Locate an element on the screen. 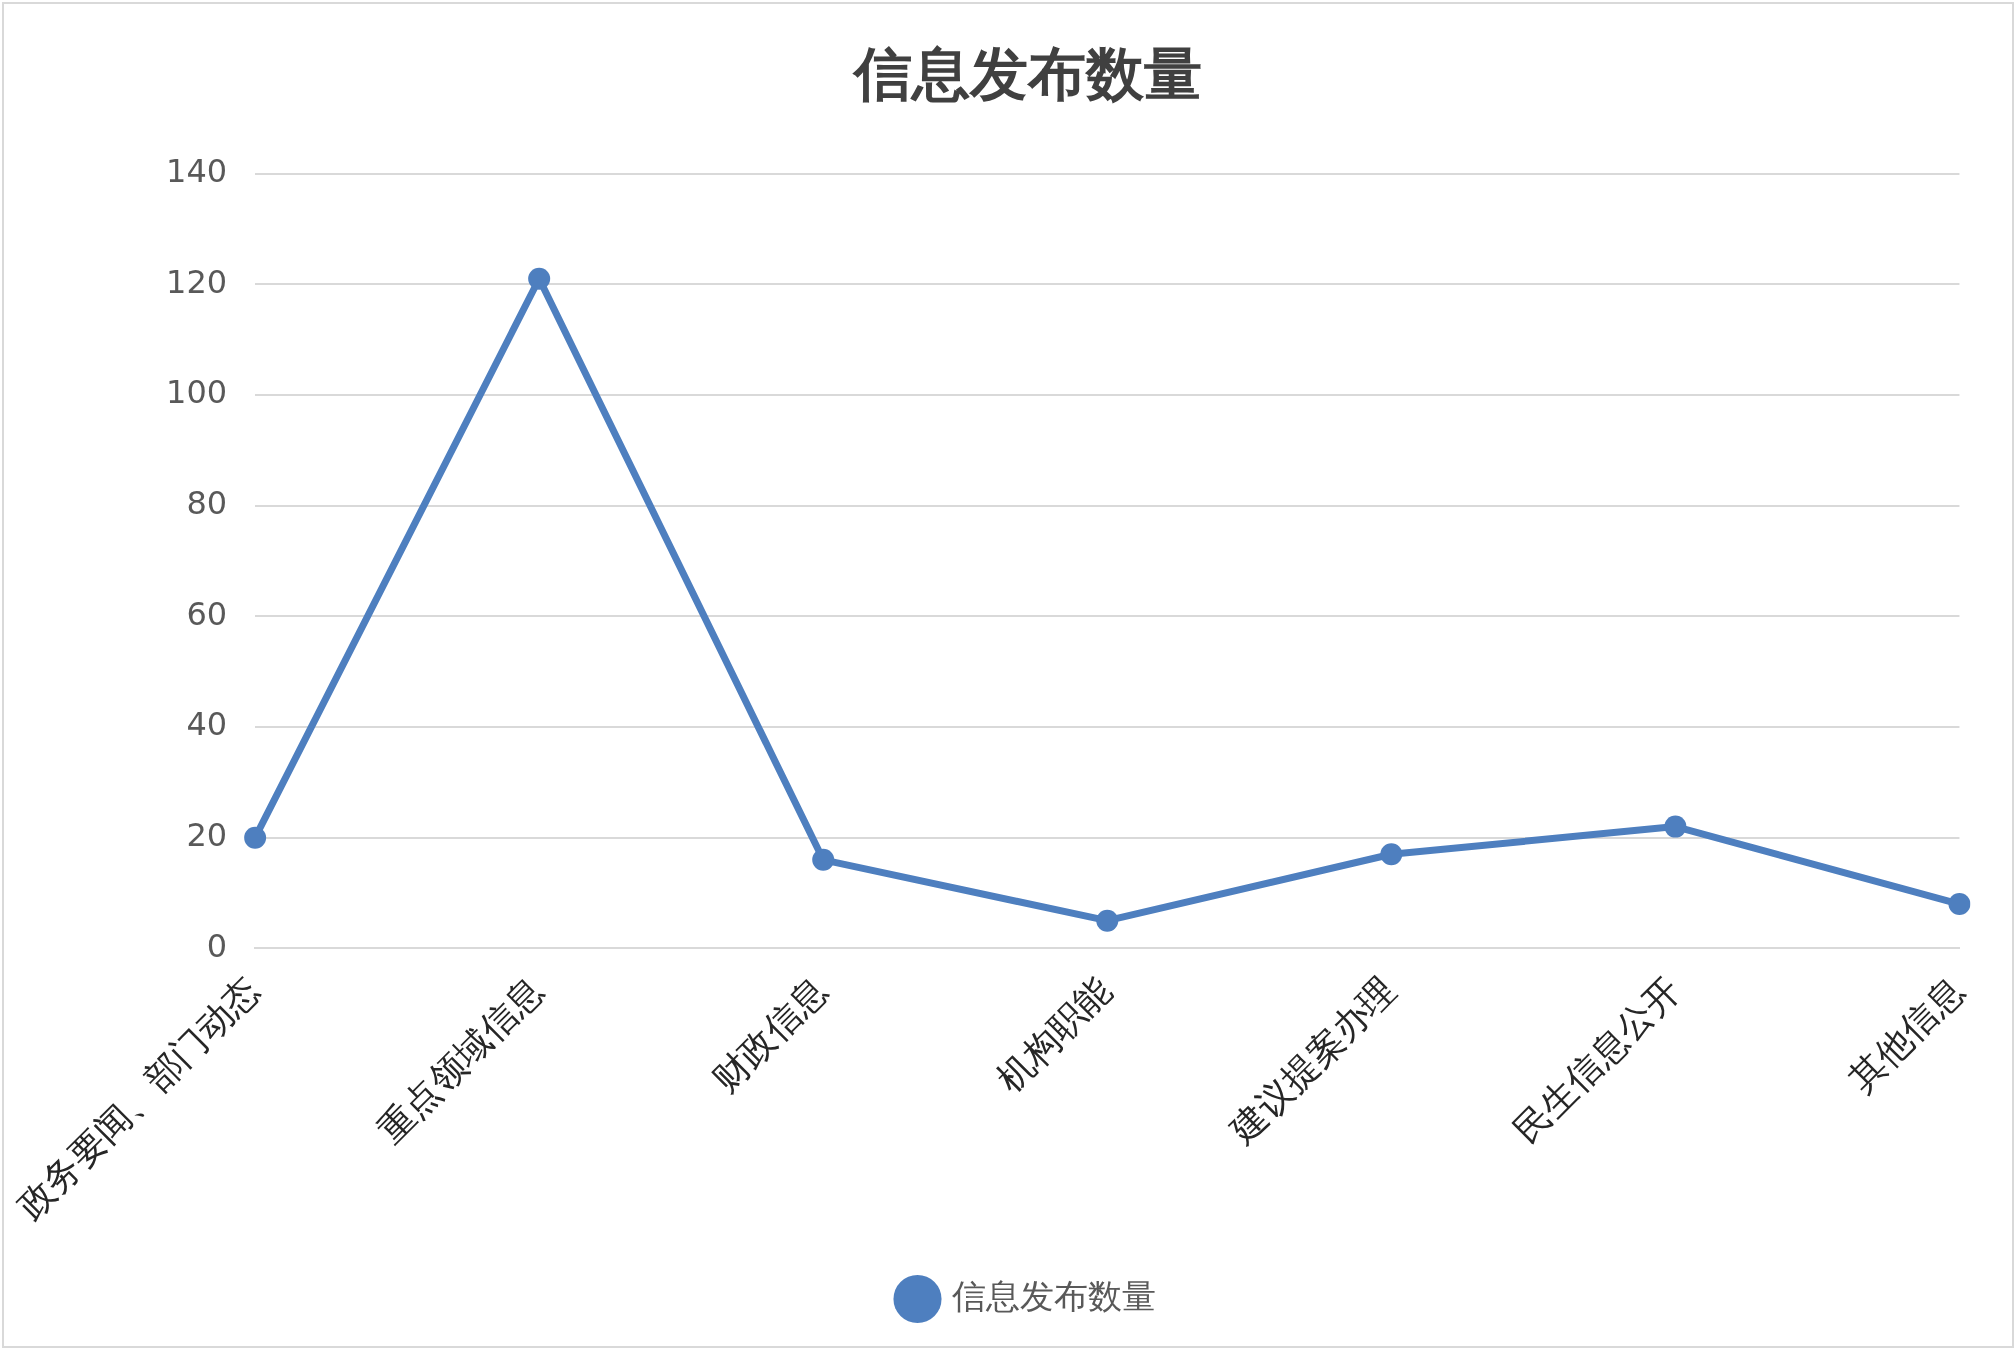  y-tick-label: 100 is located at coordinates (197, 392).